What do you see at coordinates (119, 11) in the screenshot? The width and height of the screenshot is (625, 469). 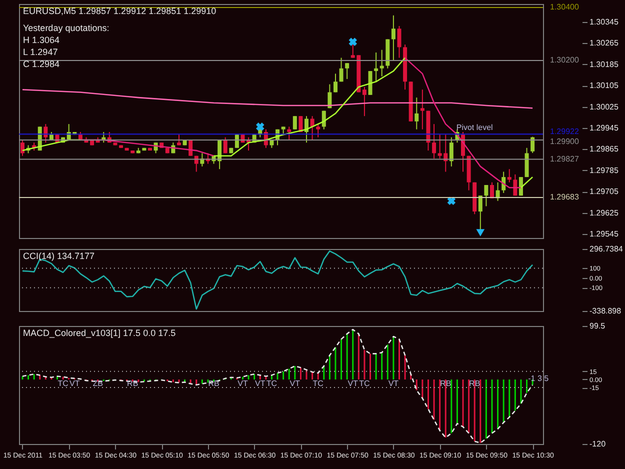 I see `chart-title: EURUSD,M5 1.29857 1.29912 1.29851 1.29910` at bounding box center [119, 11].